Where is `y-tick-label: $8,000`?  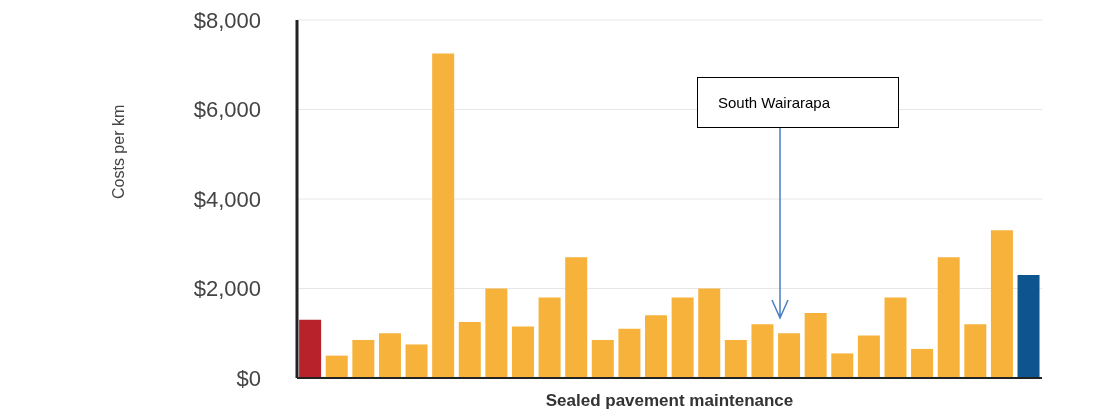
y-tick-label: $8,000 is located at coordinates (227, 20).